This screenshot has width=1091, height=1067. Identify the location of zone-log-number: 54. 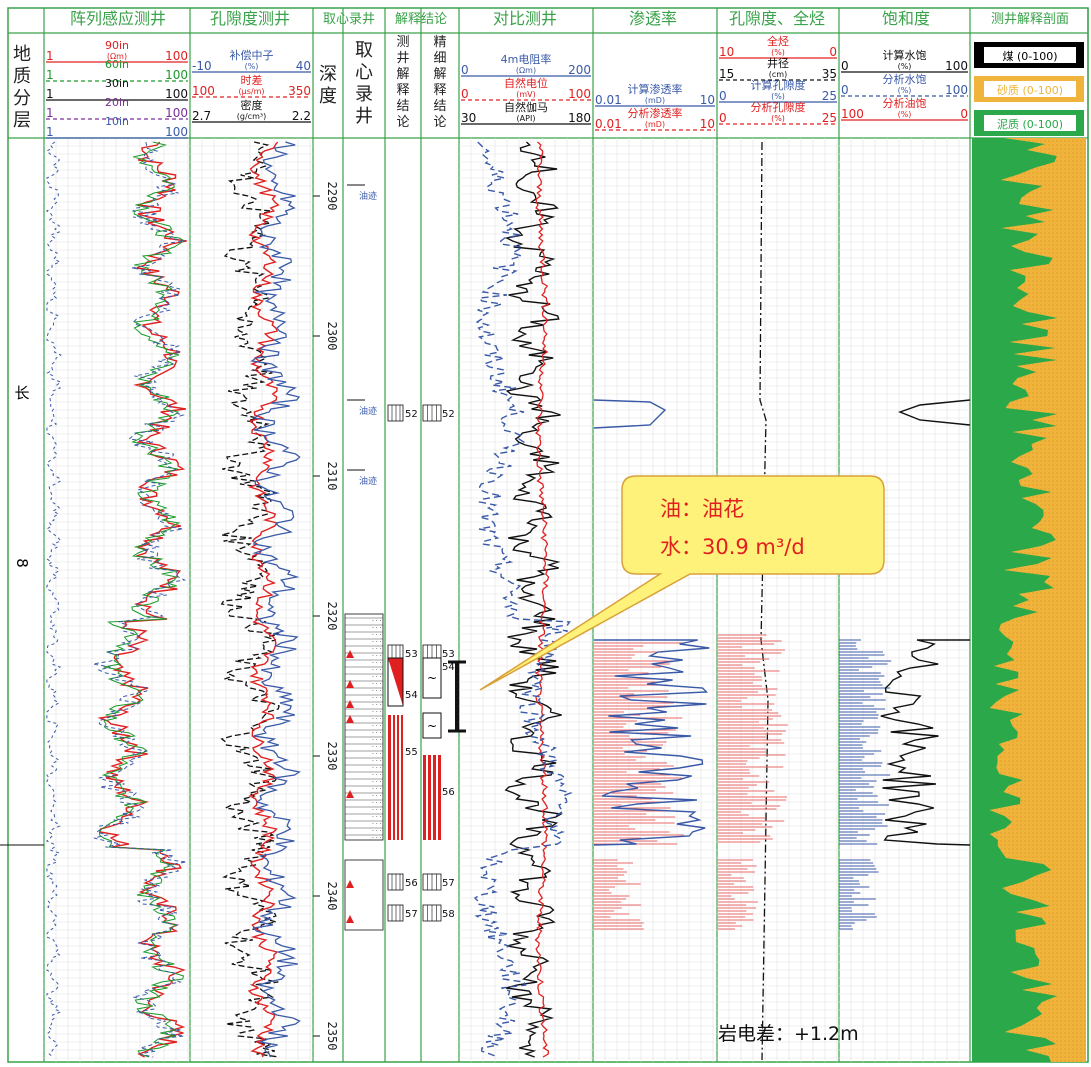
(411, 695).